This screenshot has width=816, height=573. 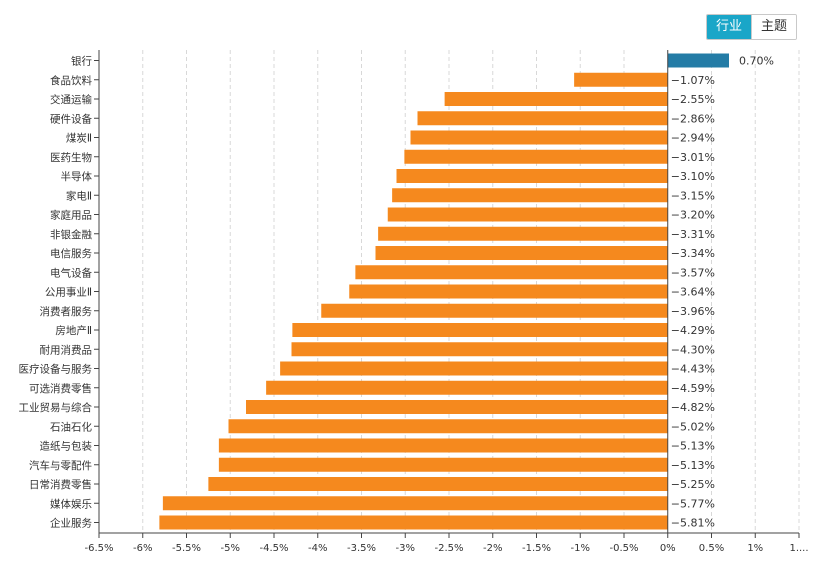 I want to click on tab-group: 行业 主题, so click(x=751, y=27).